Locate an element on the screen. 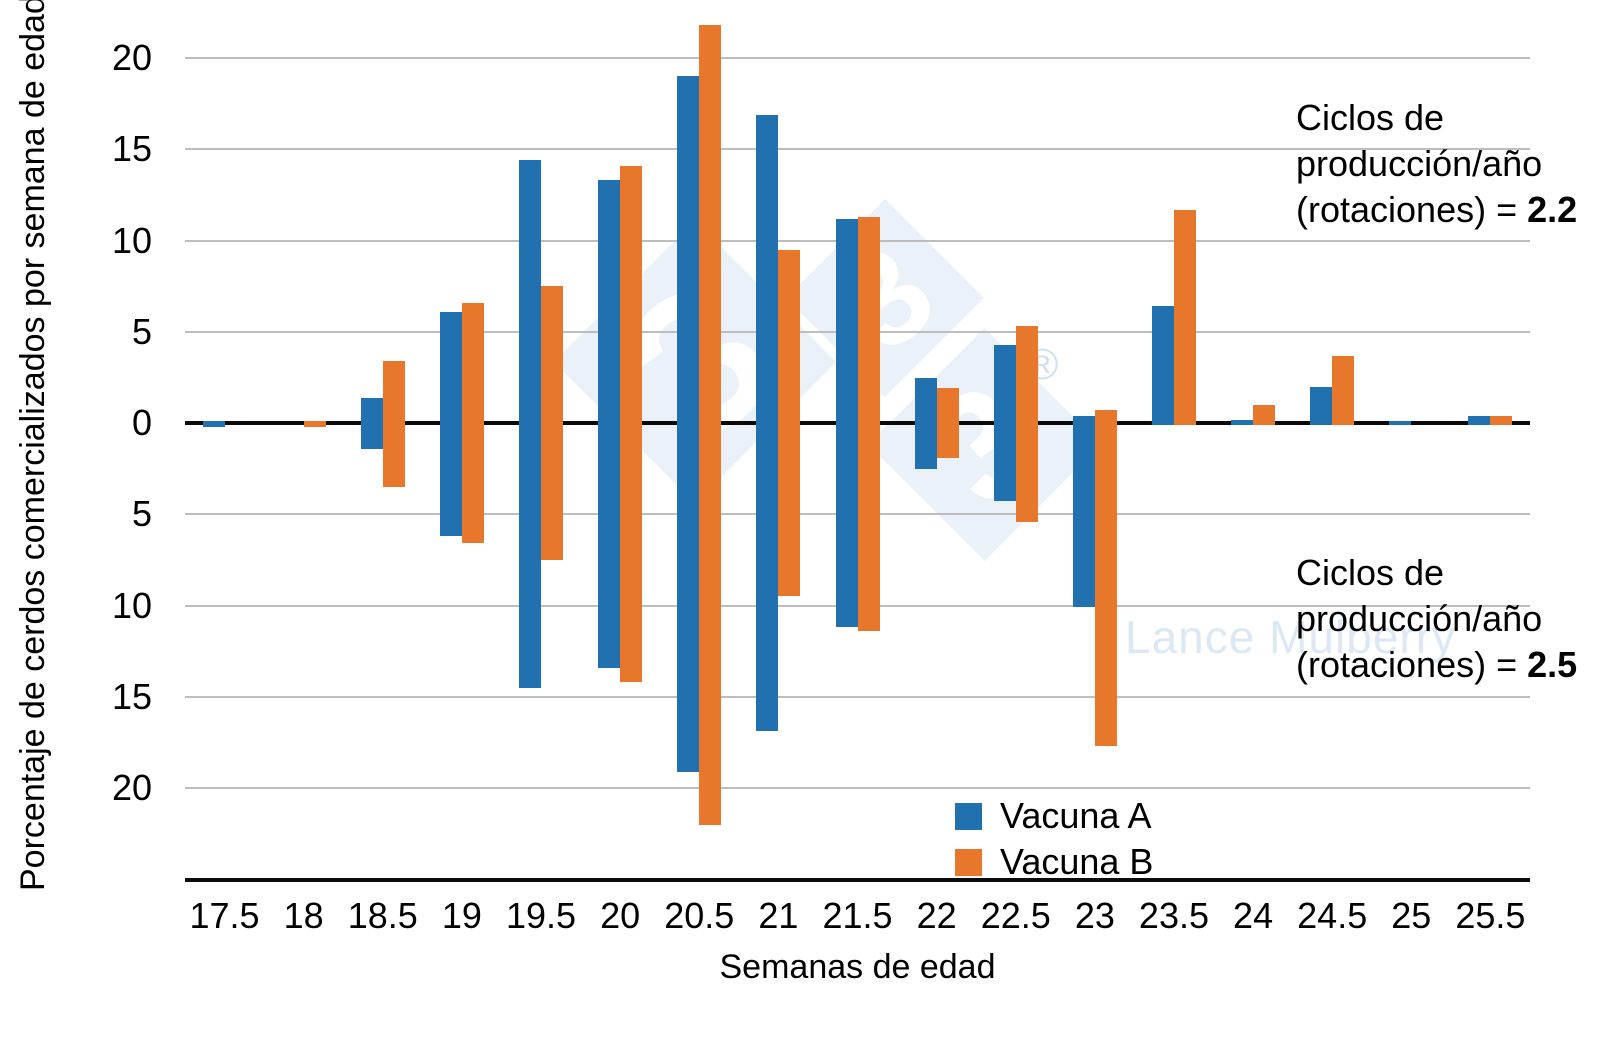  x-tick-label: 22 is located at coordinates (936, 915).